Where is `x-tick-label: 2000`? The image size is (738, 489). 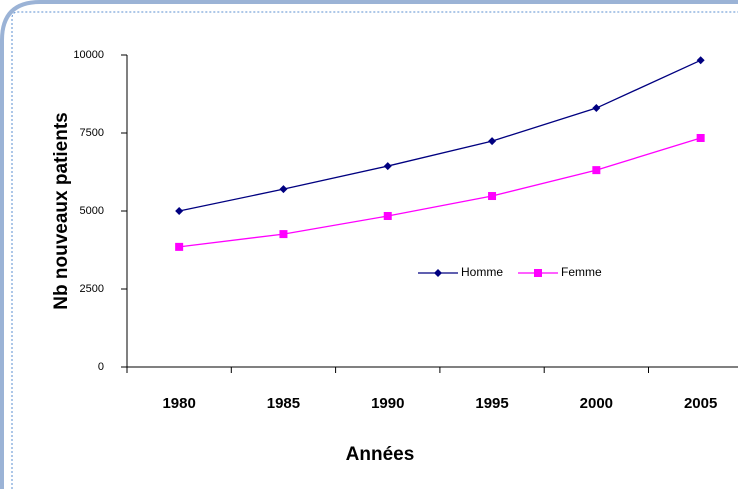
x-tick-label: 2000 is located at coordinates (596, 403).